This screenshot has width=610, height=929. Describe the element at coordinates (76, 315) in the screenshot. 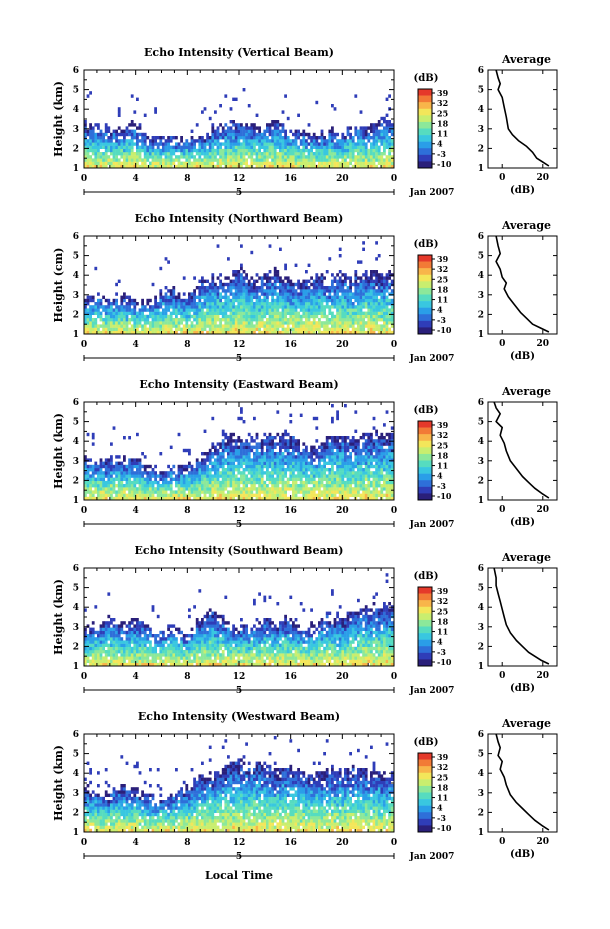

I see `y-tick-label: 2` at that location.